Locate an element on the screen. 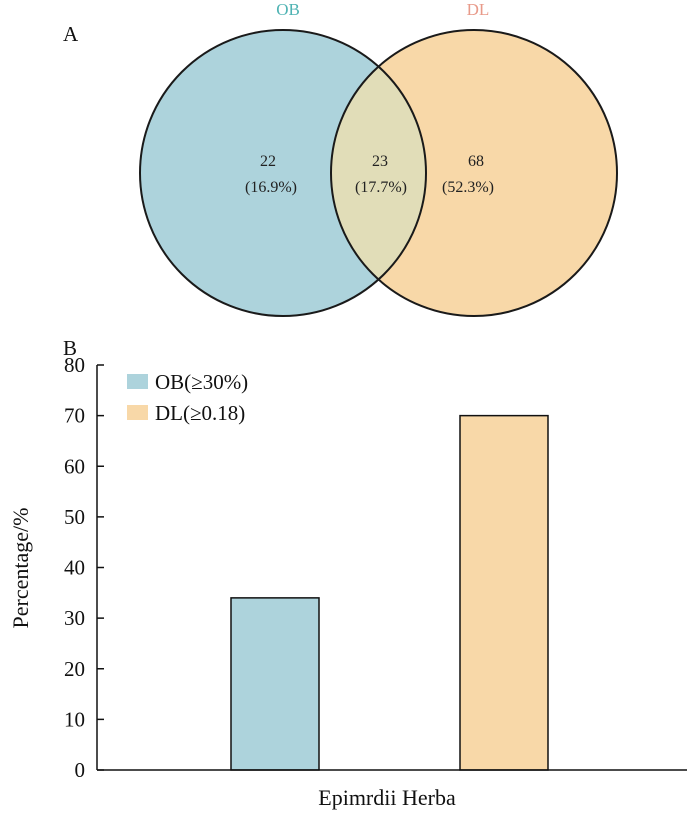  y-tick-label: 60 is located at coordinates (74, 466).